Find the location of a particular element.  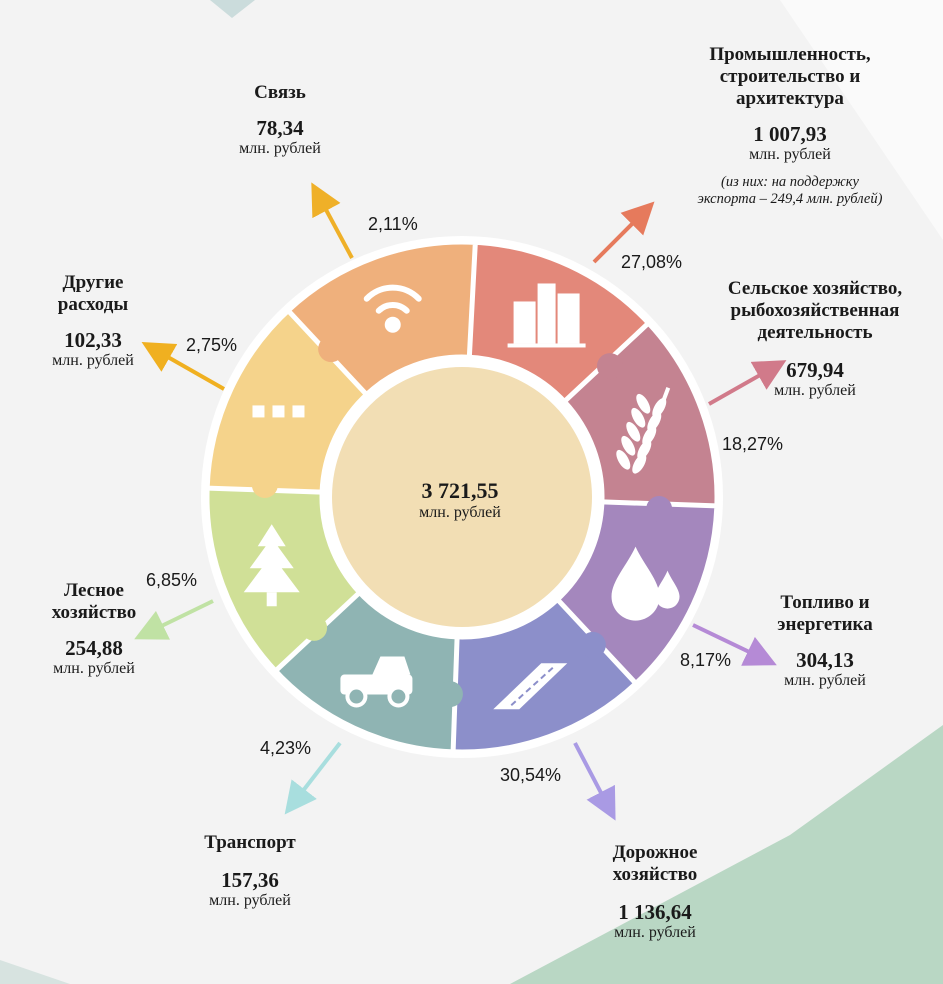

label-other: Другие расходы 102,33 млн. рублей is located at coordinates (93, 321).